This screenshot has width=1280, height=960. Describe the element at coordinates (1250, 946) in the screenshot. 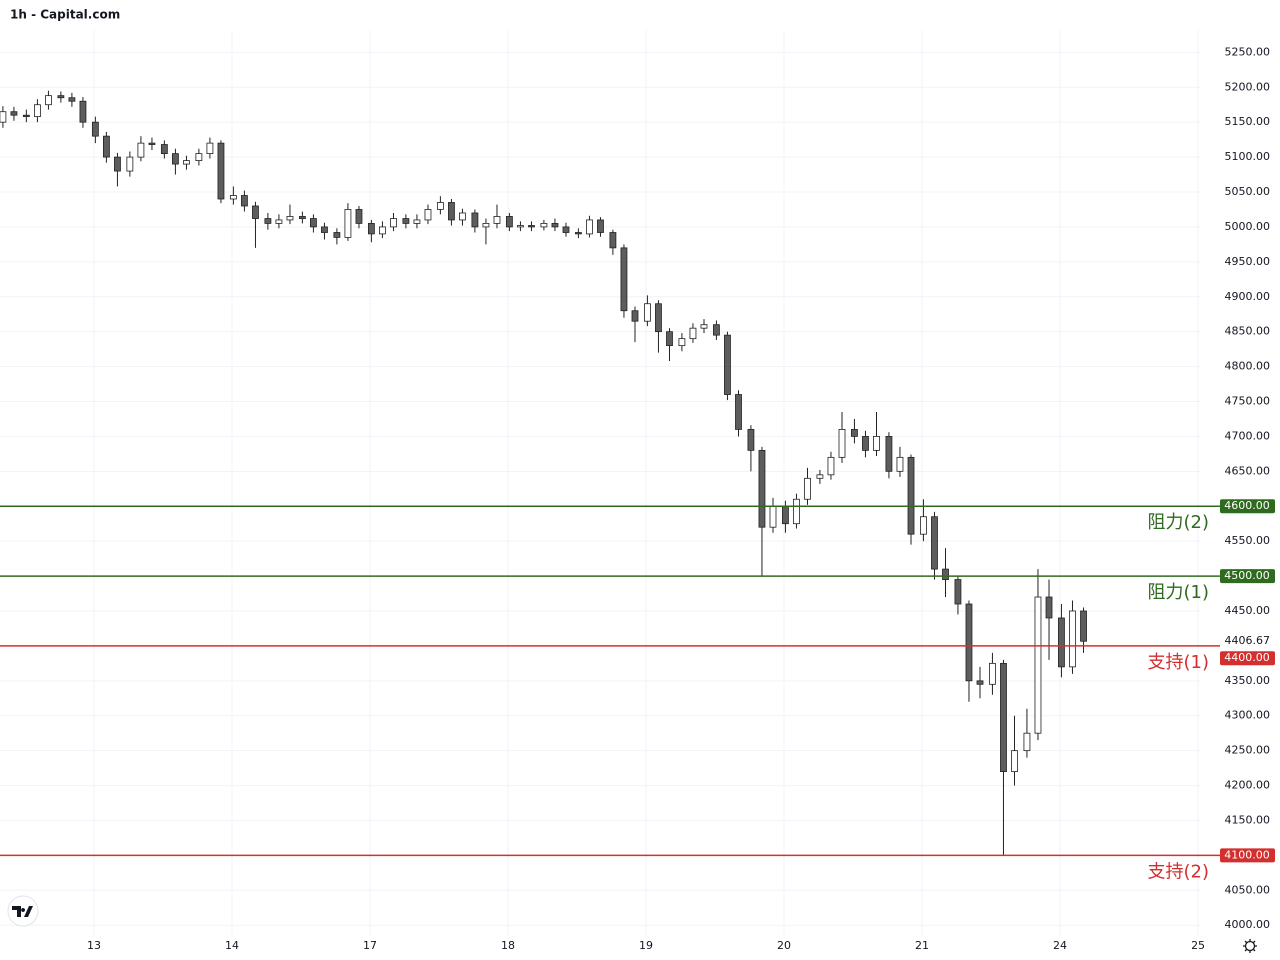

I see `settings-icon` at that location.